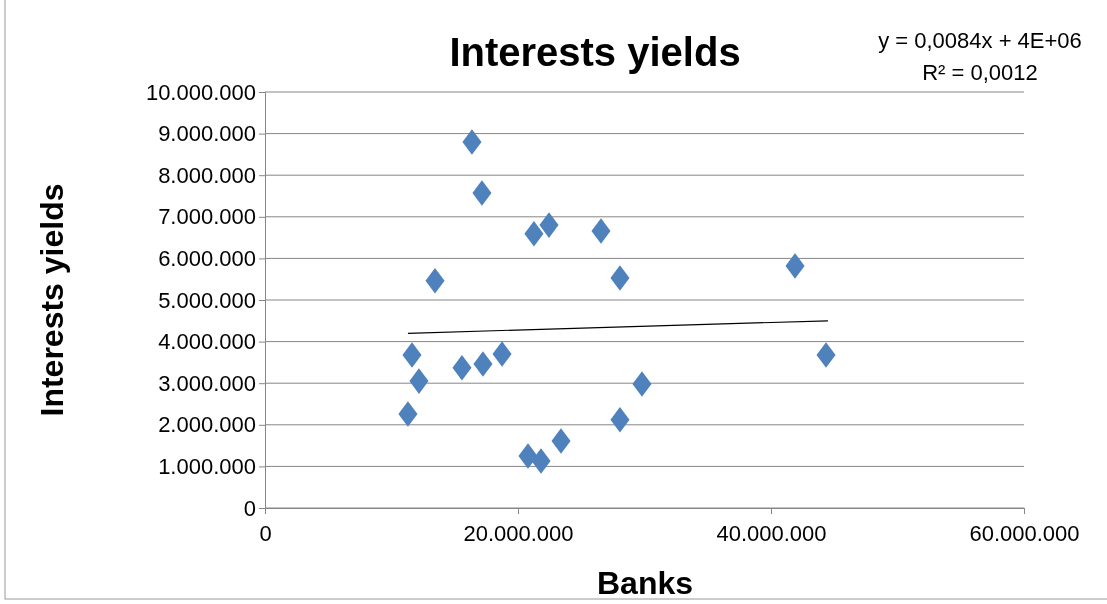 The image size is (1107, 604). I want to click on x-tick-label: 0, so click(265, 534).